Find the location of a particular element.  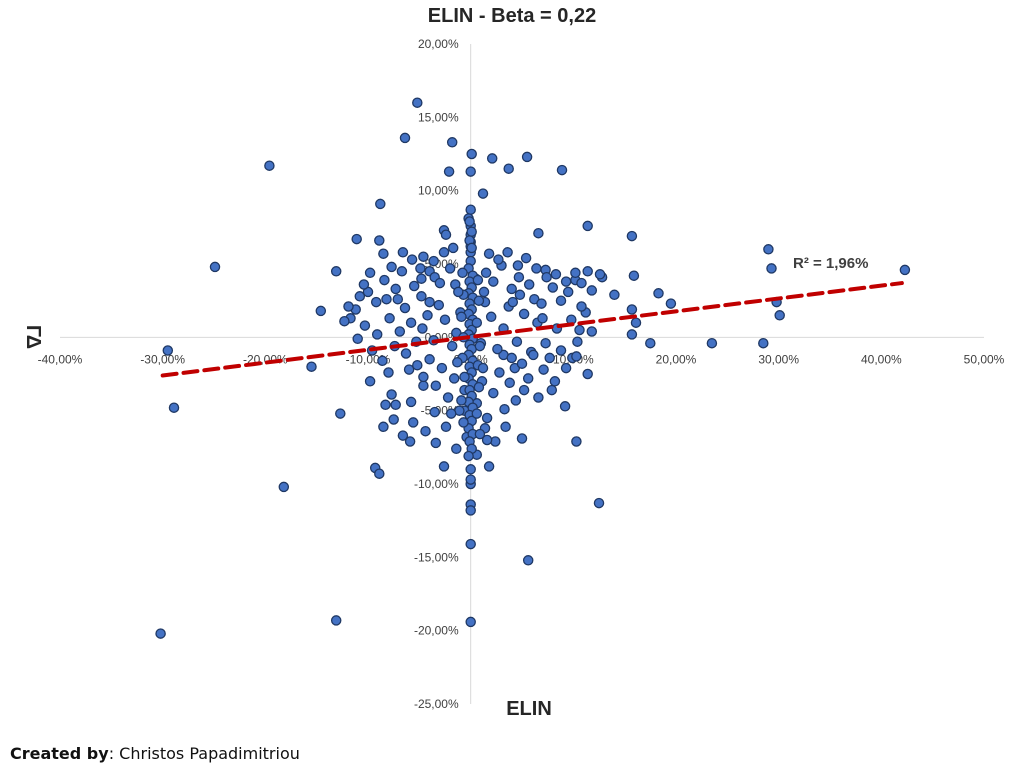

trendline is located at coordinates (532, 329).